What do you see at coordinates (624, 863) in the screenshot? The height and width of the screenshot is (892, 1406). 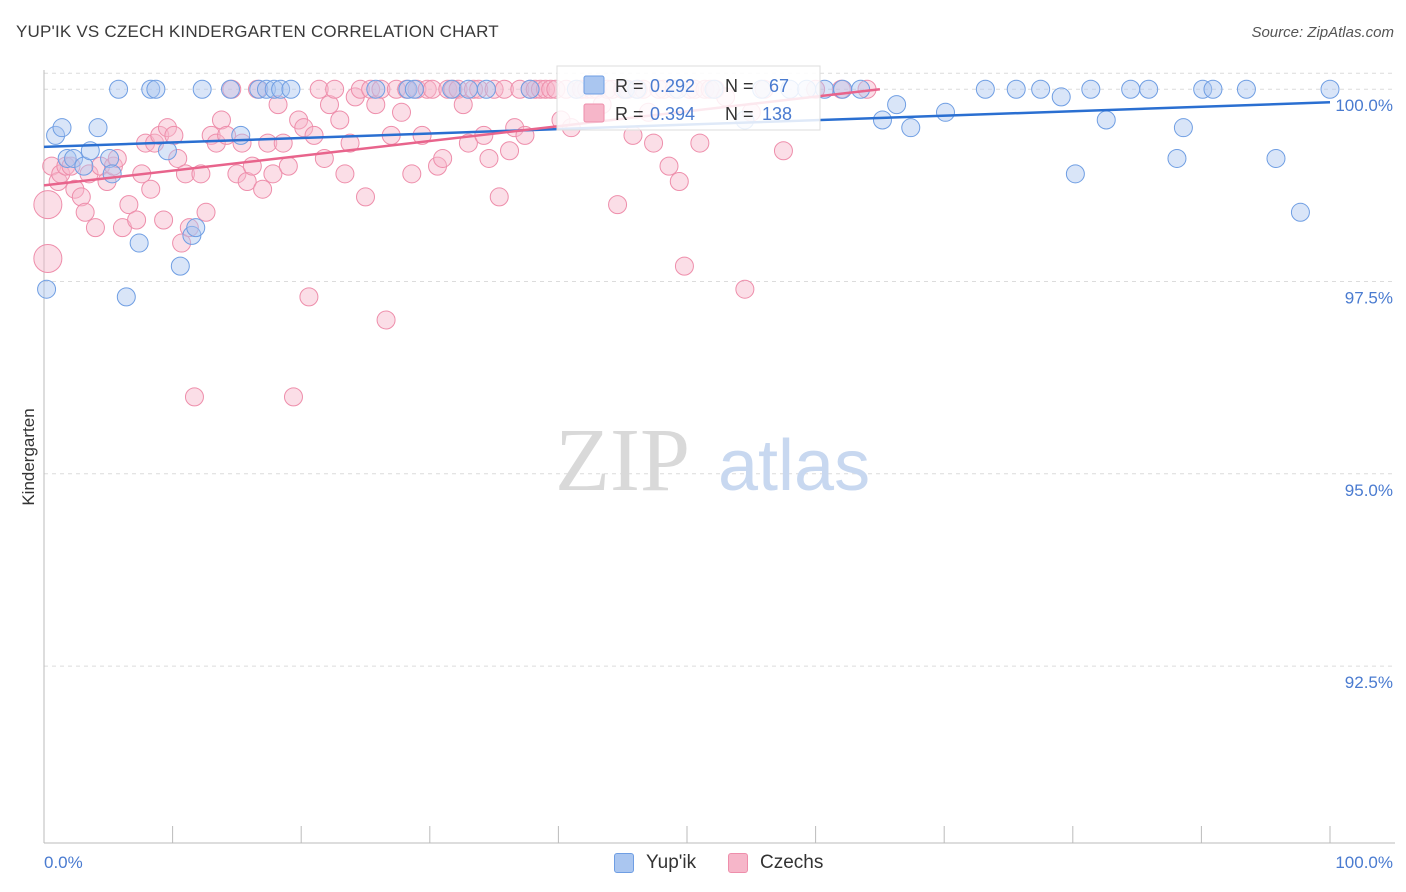 I see `bottom-legend-swatch-yupik` at bounding box center [624, 863].